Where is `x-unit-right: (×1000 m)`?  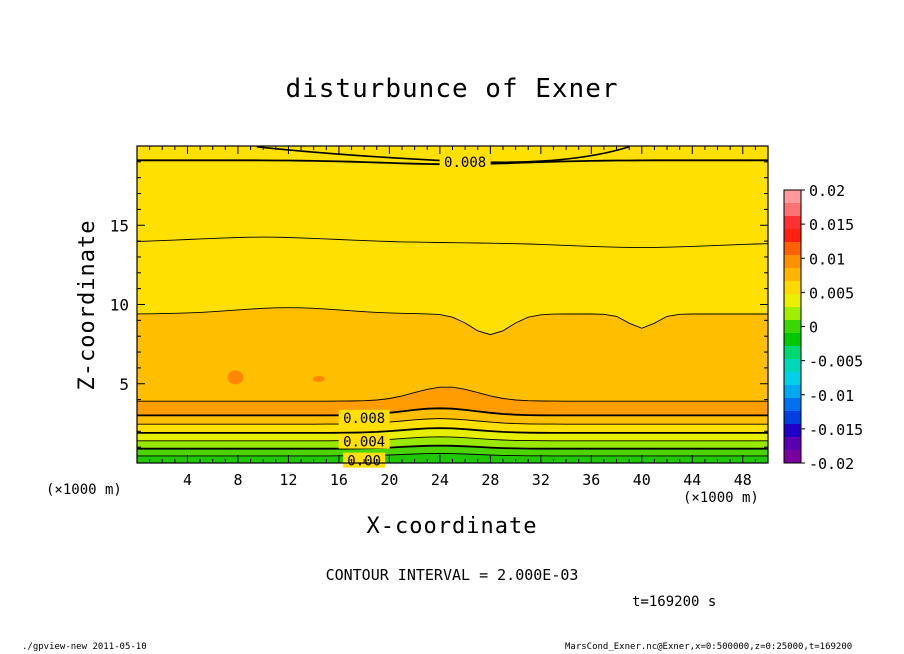 x-unit-right: (×1000 m) is located at coordinates (721, 498).